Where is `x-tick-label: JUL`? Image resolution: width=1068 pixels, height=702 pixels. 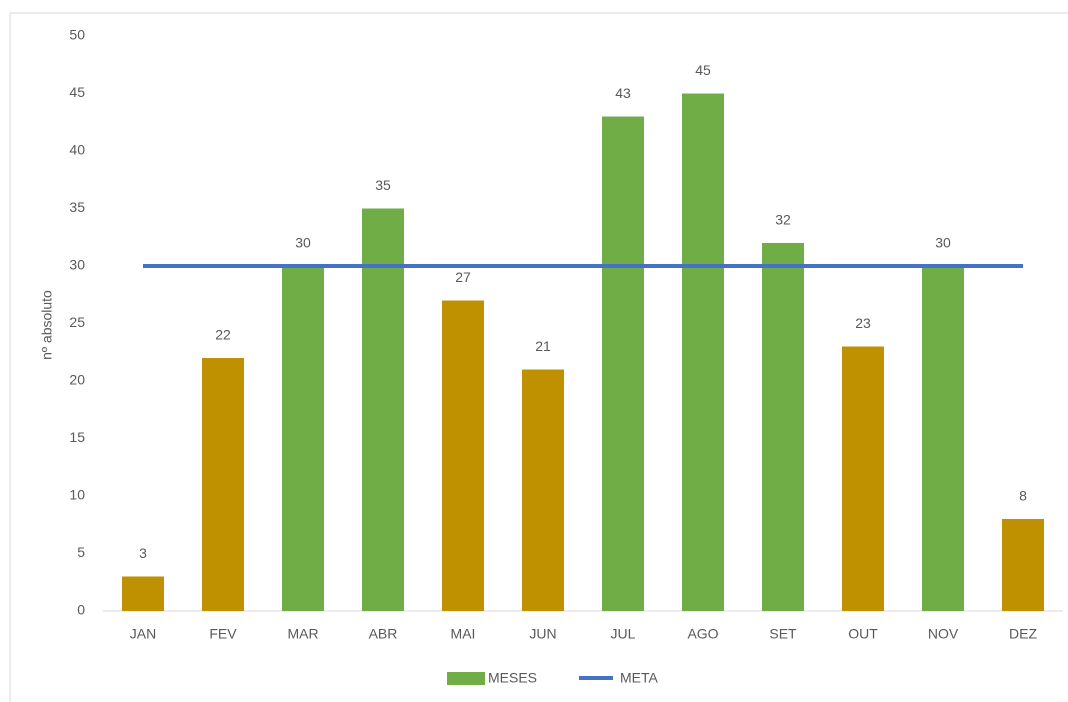
x-tick-label: JUL is located at coordinates (623, 634).